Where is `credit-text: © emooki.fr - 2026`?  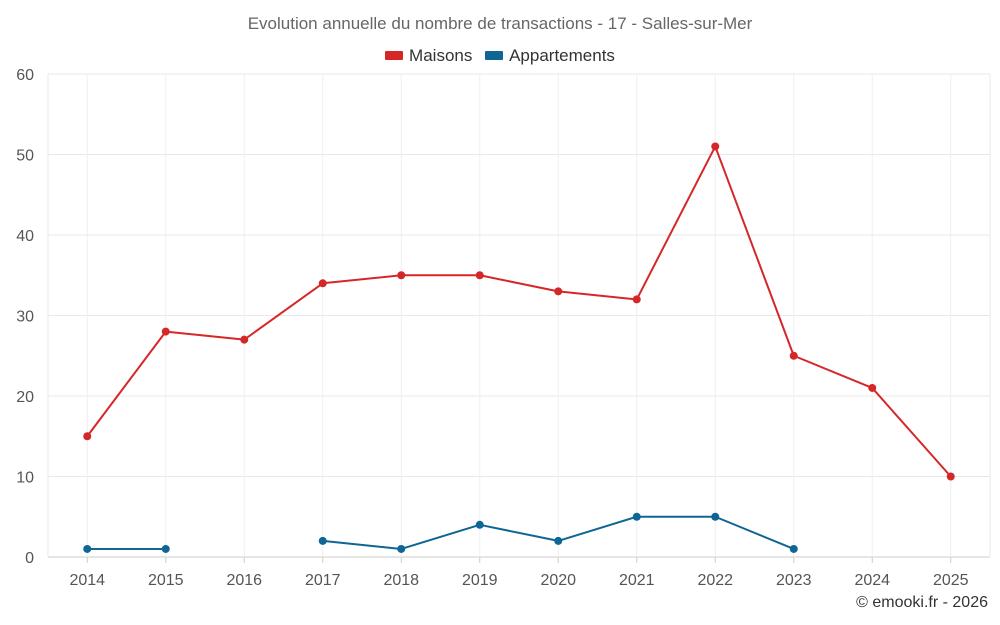 credit-text: © emooki.fr - 2026 is located at coordinates (922, 602).